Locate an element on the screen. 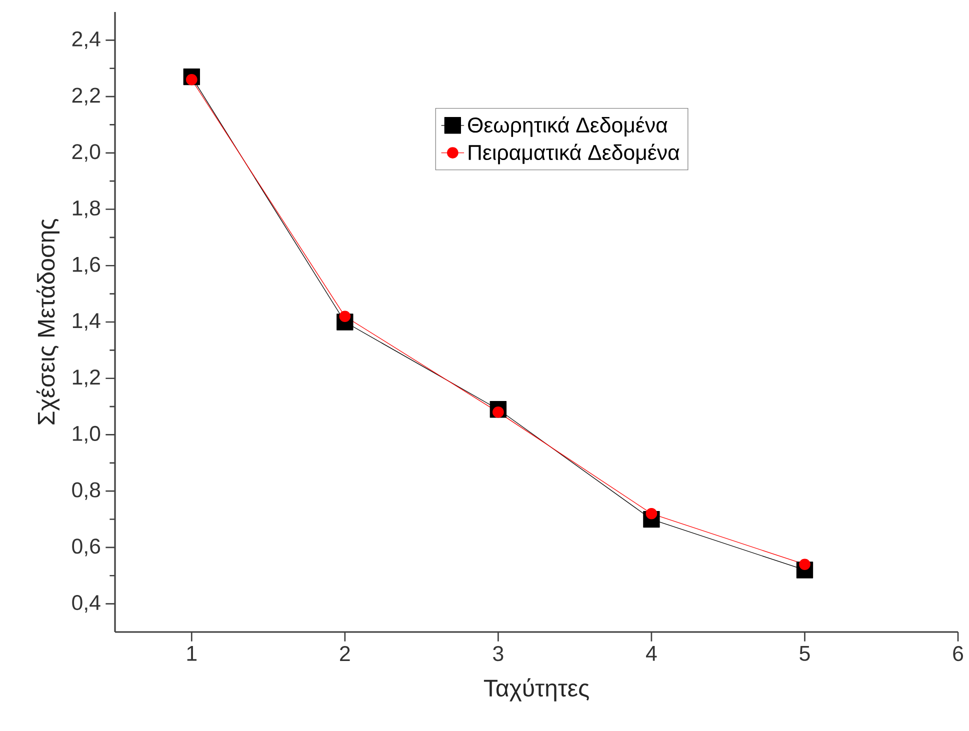 The height and width of the screenshot is (731, 969). x-tick-label: 1 is located at coordinates (192, 653).